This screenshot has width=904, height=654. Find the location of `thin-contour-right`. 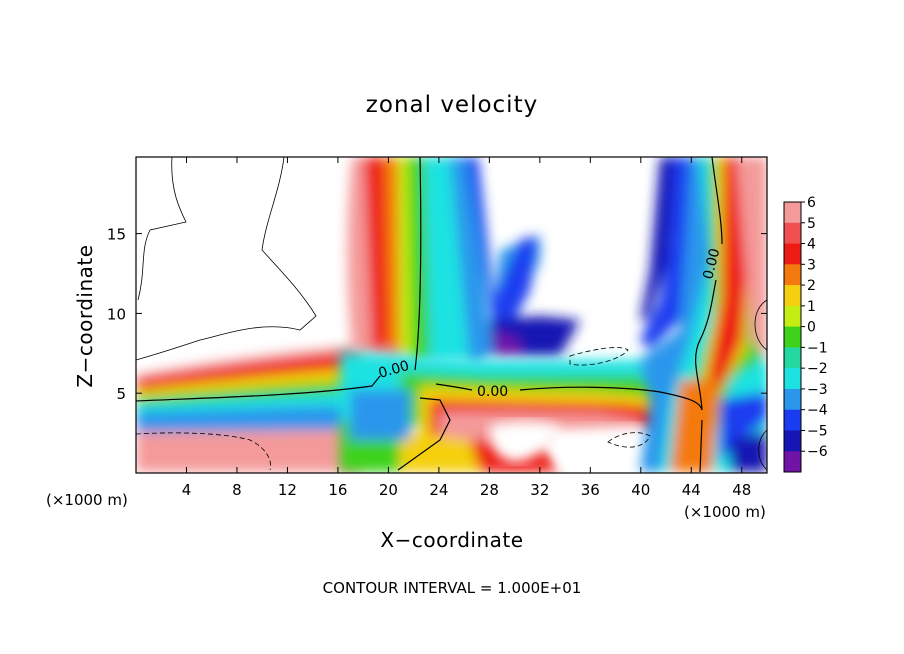

thin-contour-right is located at coordinates (760, 385).